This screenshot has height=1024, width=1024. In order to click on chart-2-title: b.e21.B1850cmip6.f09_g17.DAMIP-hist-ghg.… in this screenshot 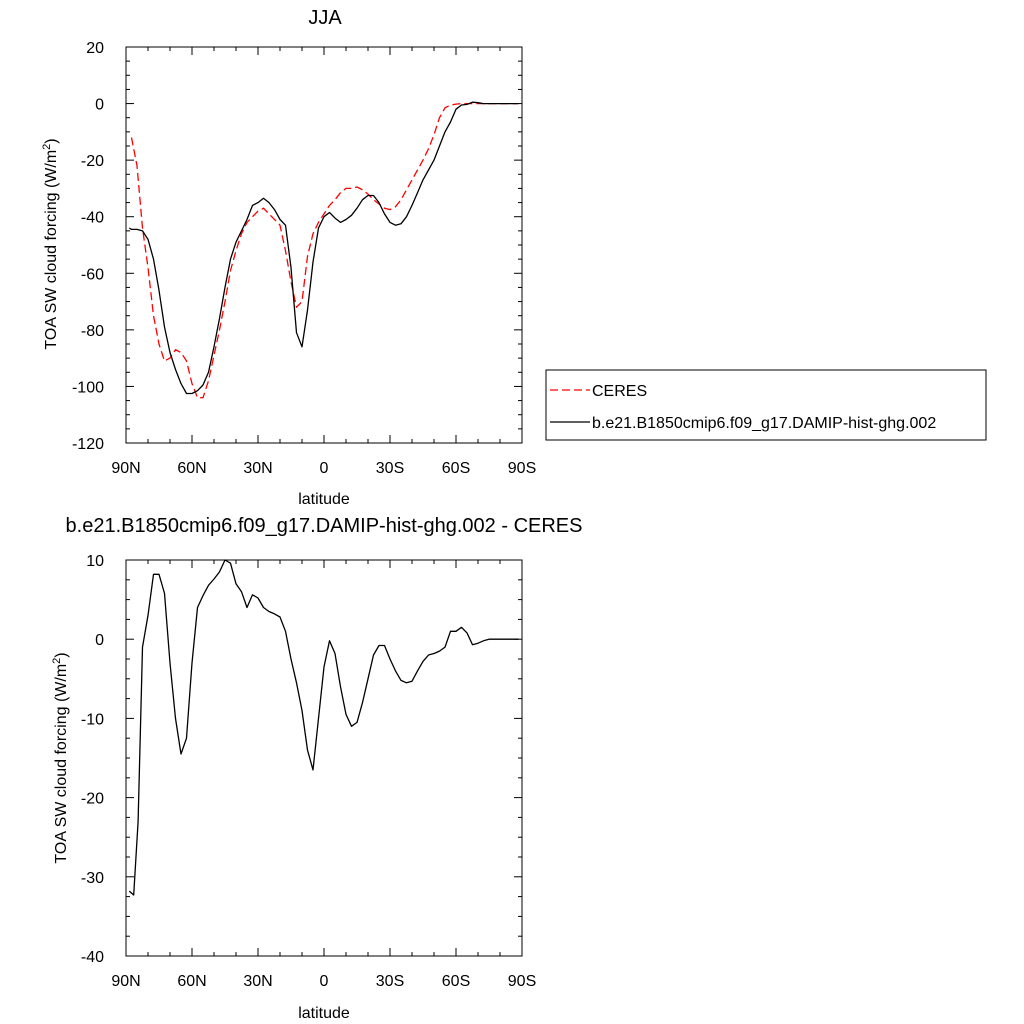, I will do `click(324, 526)`.